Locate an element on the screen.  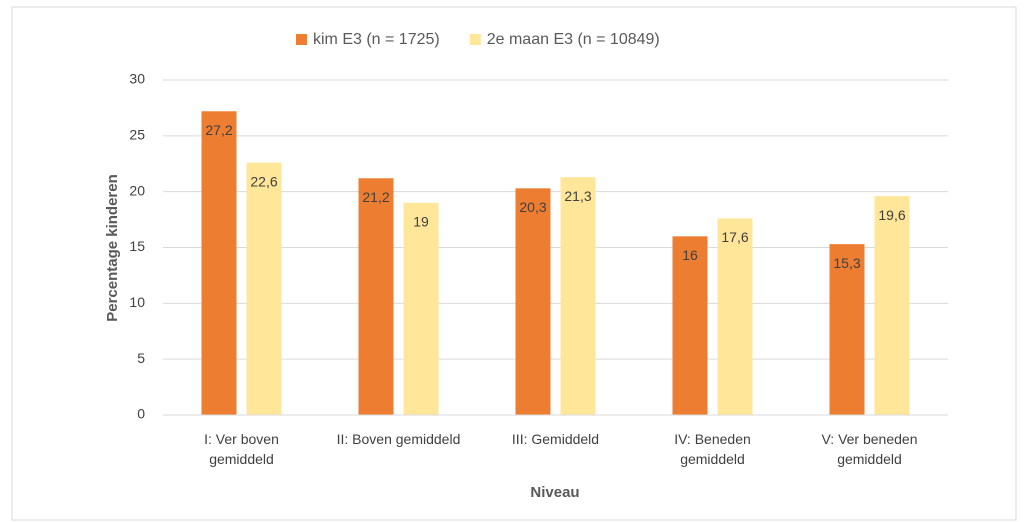
data-label: 20,3 is located at coordinates (532, 207).